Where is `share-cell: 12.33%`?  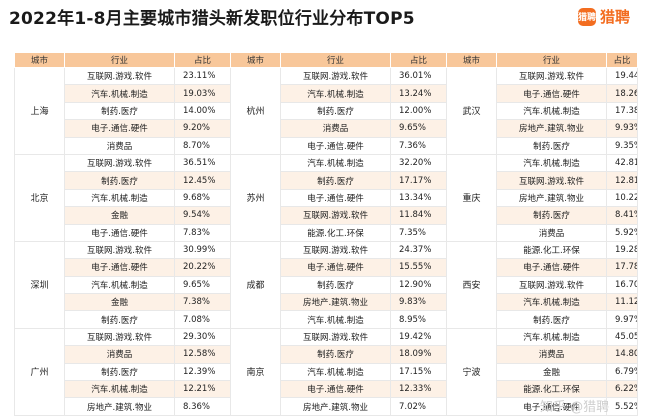 share-cell: 12.33% is located at coordinates (418, 389).